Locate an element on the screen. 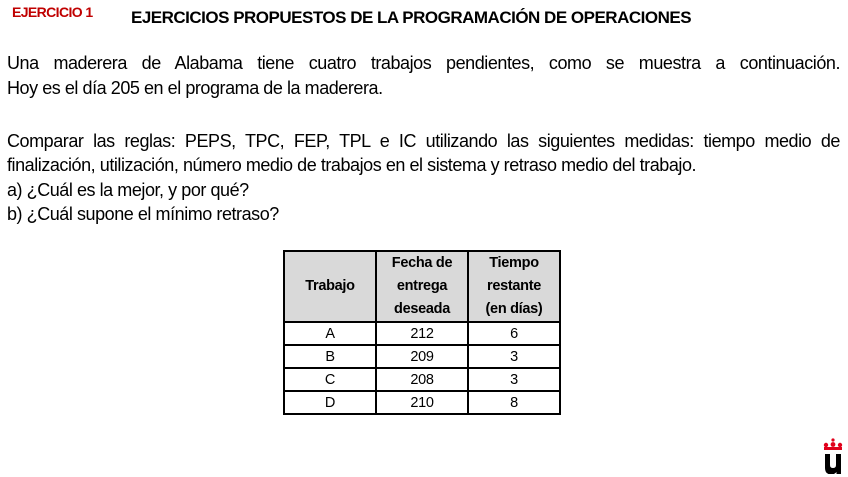 Image resolution: width=848 pixels, height=477 pixels. cell: B is located at coordinates (330, 356).